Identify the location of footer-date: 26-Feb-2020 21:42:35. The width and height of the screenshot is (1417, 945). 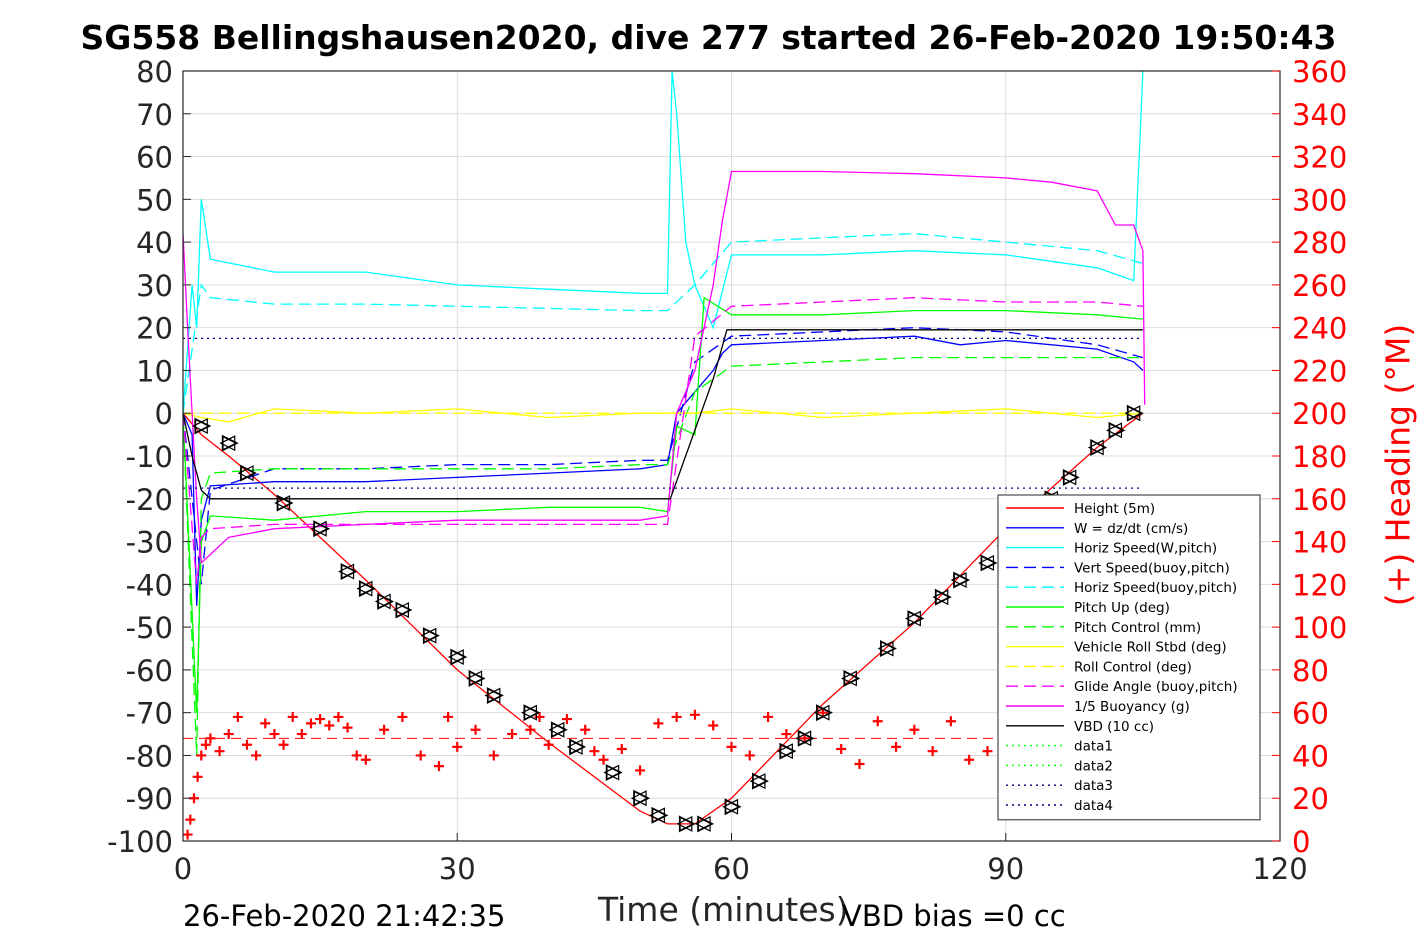
(344, 916).